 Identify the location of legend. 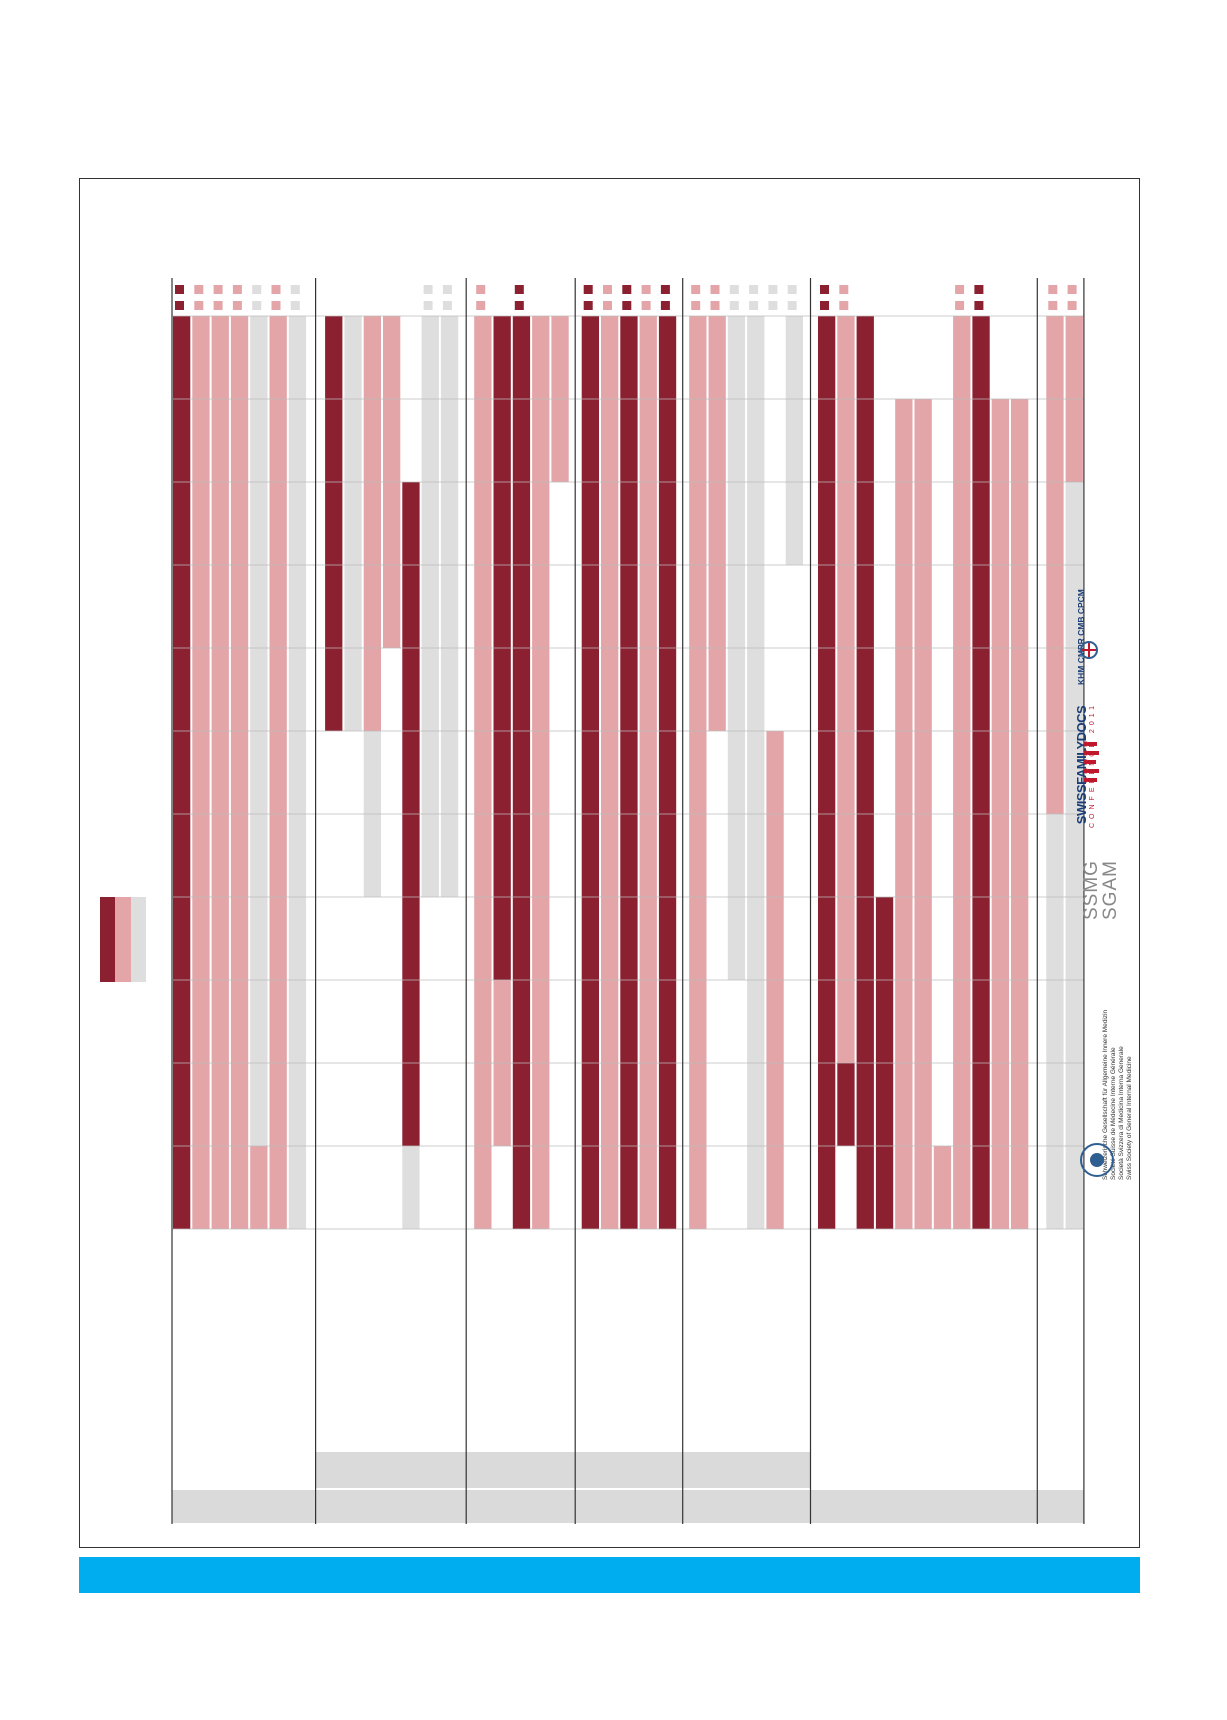
(123, 939).